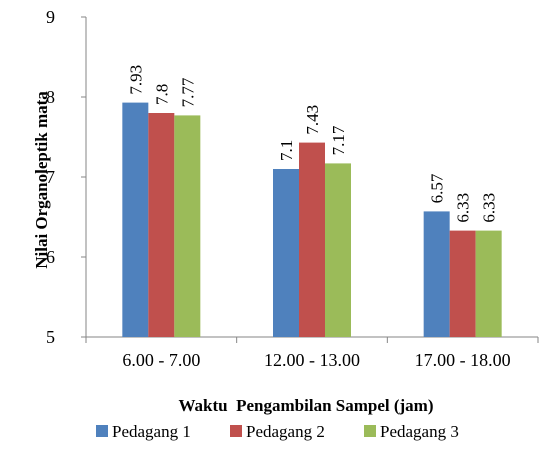  What do you see at coordinates (41, 180) in the screenshot?
I see `y-axis-title: Nilai Organoleptik mata` at bounding box center [41, 180].